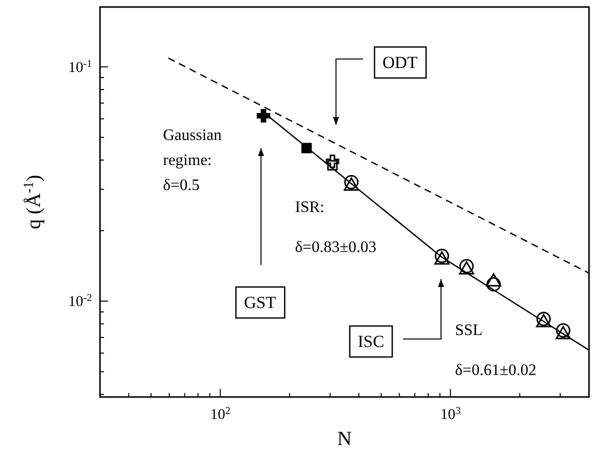  I want to click on y-tick-label: 10$^{-1}$, so click(80, 67).